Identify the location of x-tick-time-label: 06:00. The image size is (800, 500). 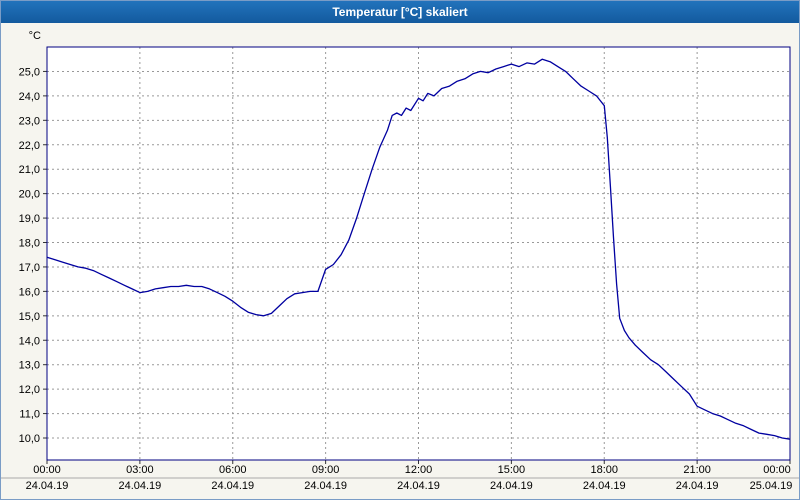
(233, 470).